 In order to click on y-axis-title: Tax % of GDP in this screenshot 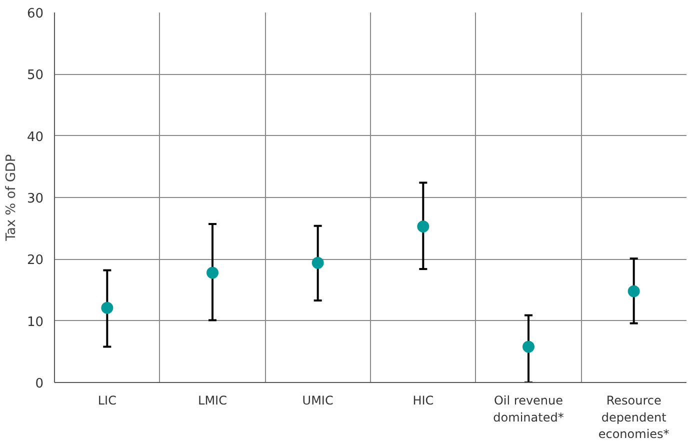, I will do `click(11, 198)`.